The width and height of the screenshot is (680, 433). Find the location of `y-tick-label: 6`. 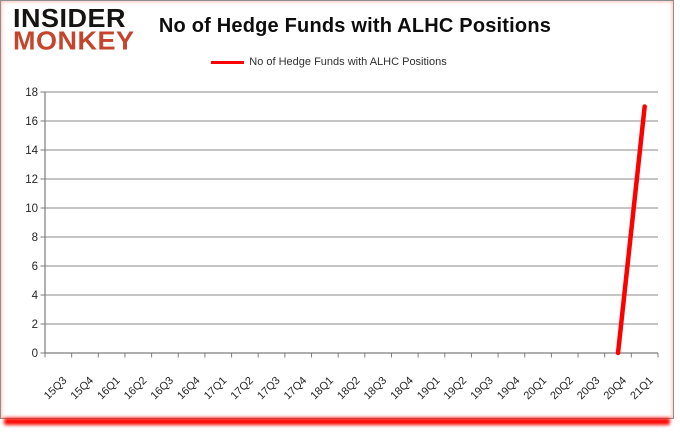

y-tick-label: 6 is located at coordinates (35, 267).